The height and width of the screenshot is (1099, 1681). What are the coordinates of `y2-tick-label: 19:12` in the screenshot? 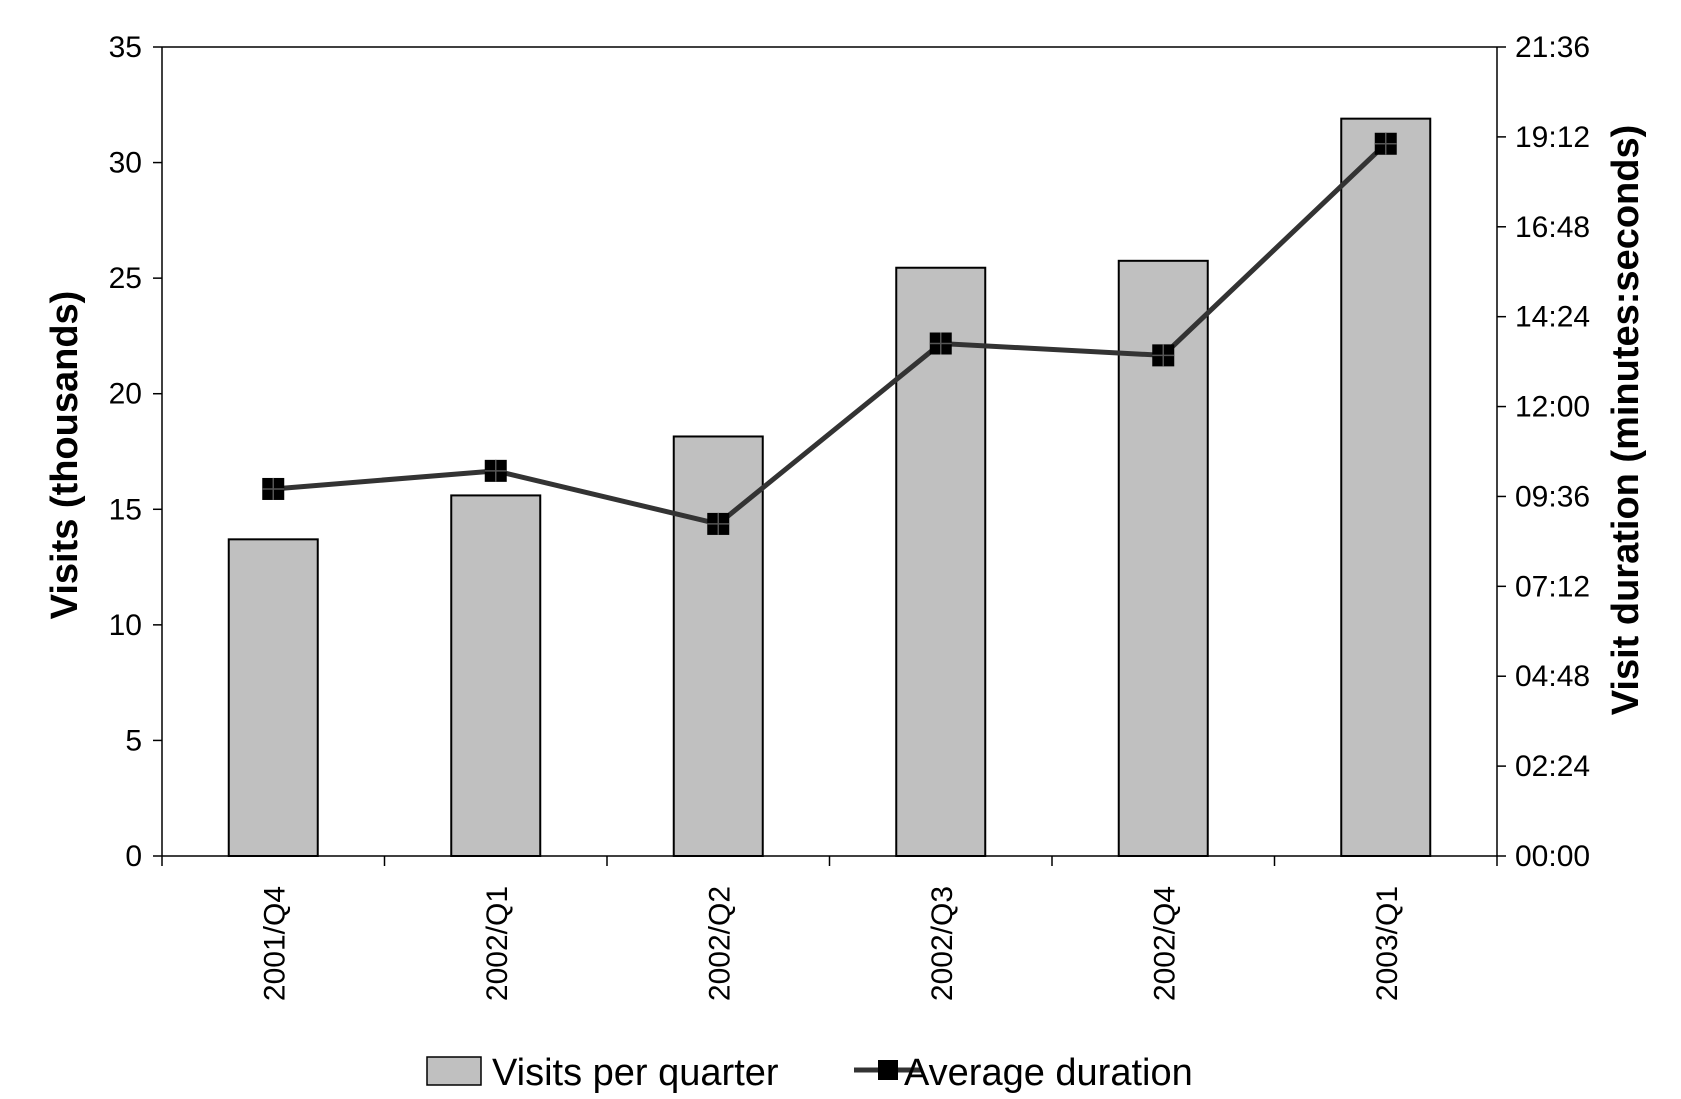 It's located at (1552, 137).